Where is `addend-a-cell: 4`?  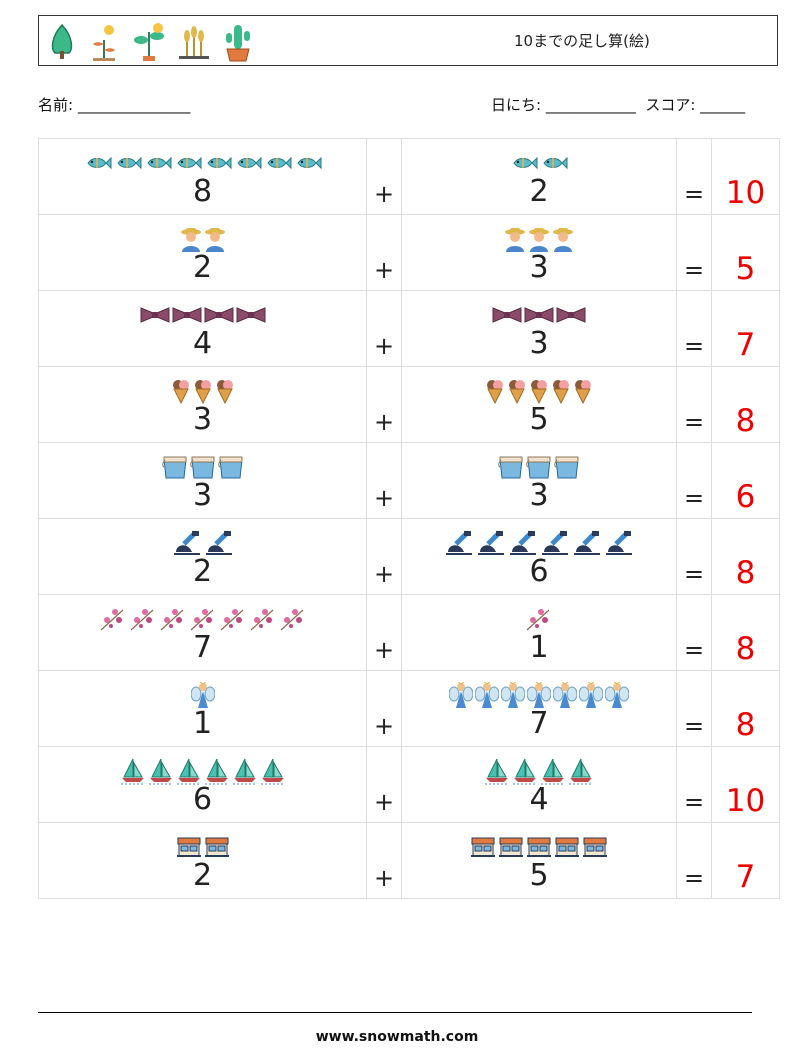 addend-a-cell: 4 is located at coordinates (202, 328).